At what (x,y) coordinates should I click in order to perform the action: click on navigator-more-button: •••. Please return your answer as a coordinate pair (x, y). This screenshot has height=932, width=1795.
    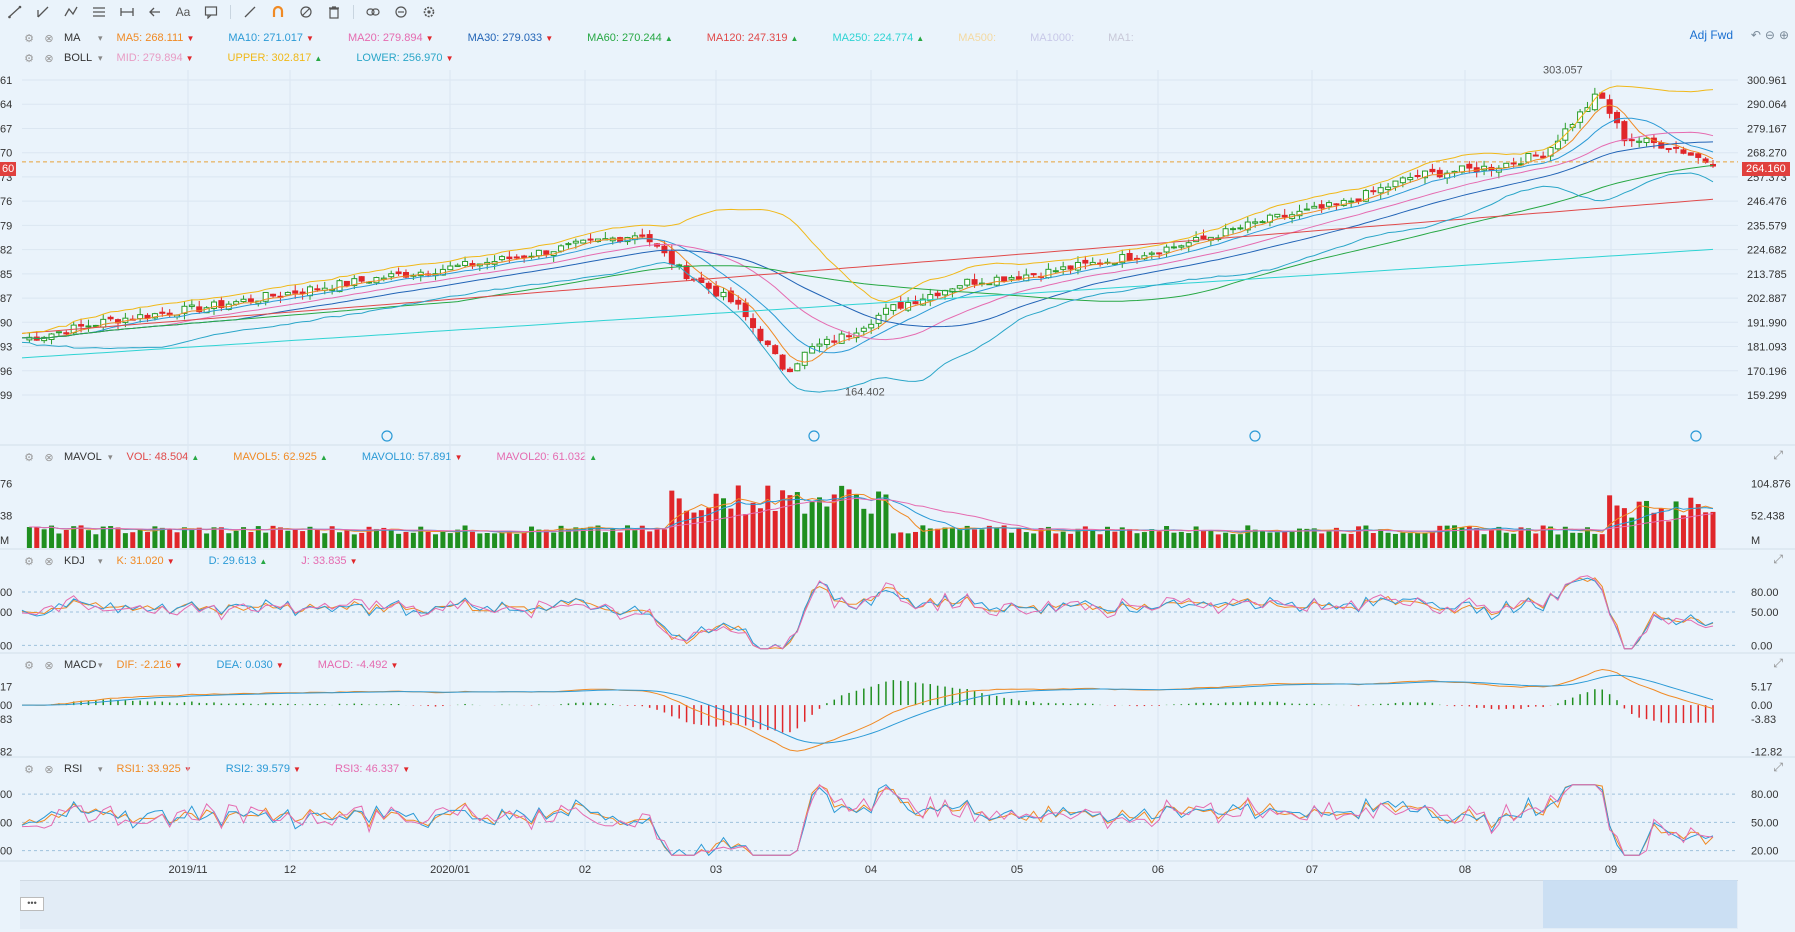
    Looking at the image, I should click on (32, 904).